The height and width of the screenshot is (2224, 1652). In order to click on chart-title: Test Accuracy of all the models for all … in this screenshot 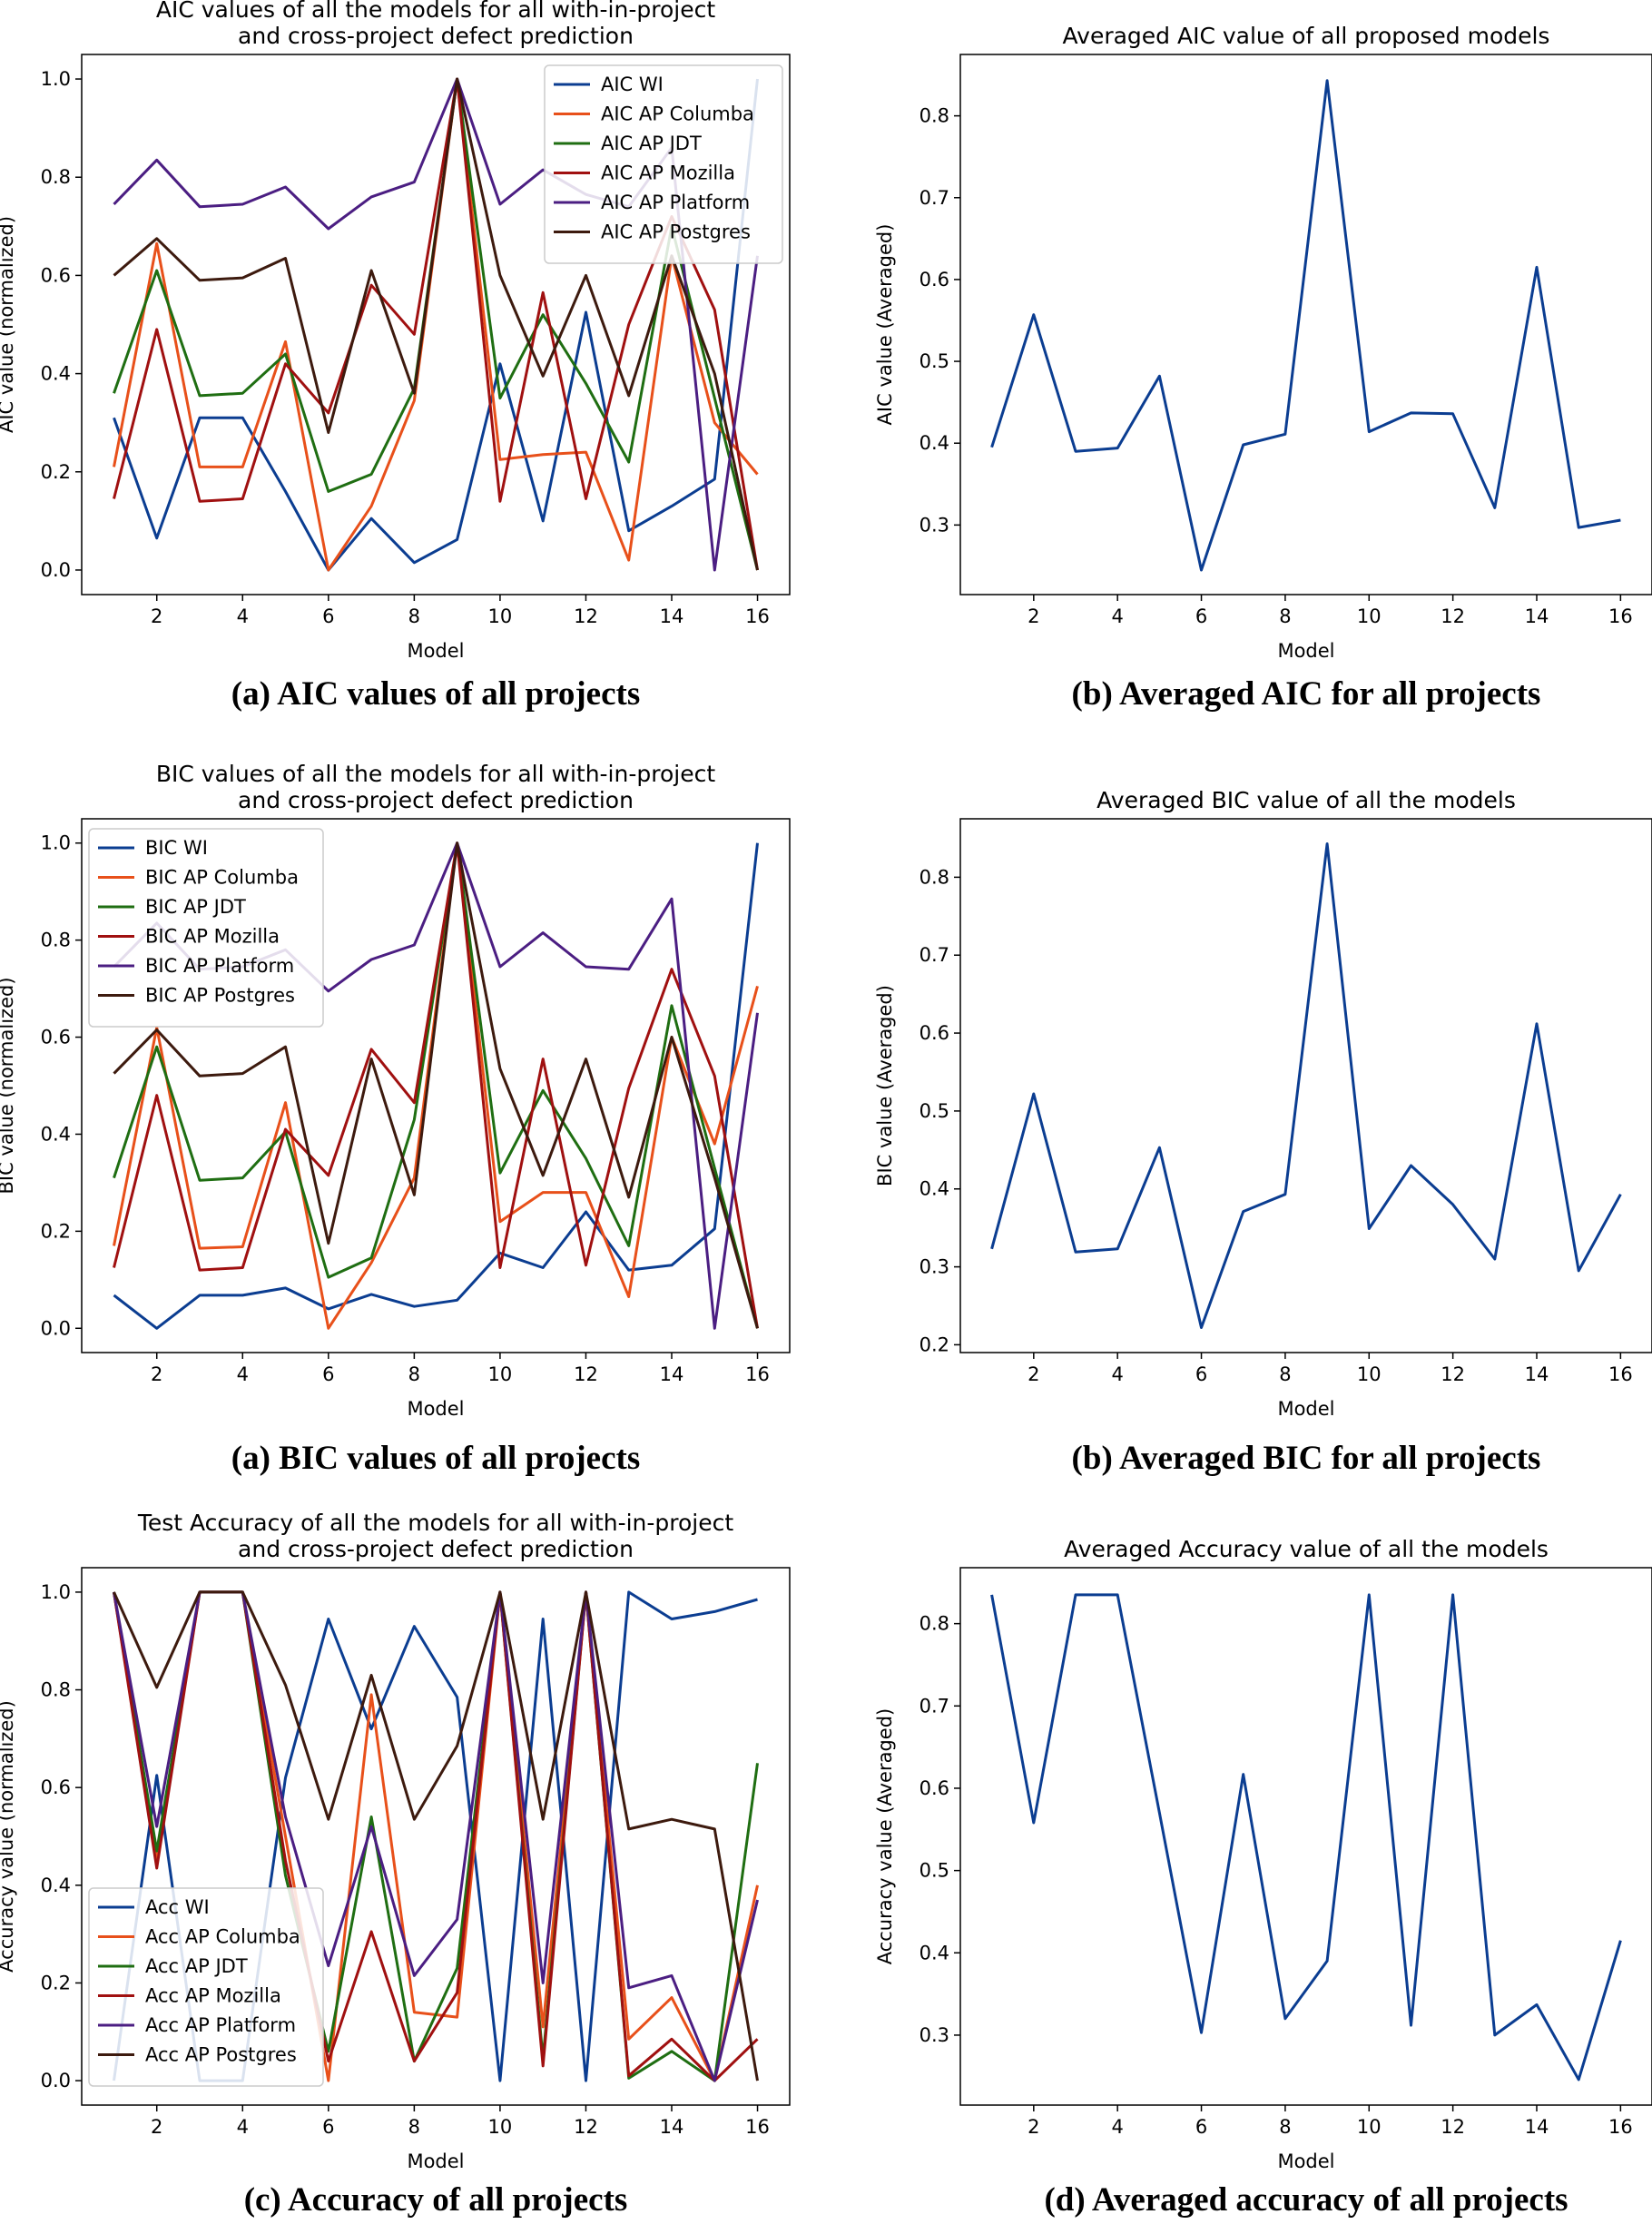, I will do `click(435, 1536)`.